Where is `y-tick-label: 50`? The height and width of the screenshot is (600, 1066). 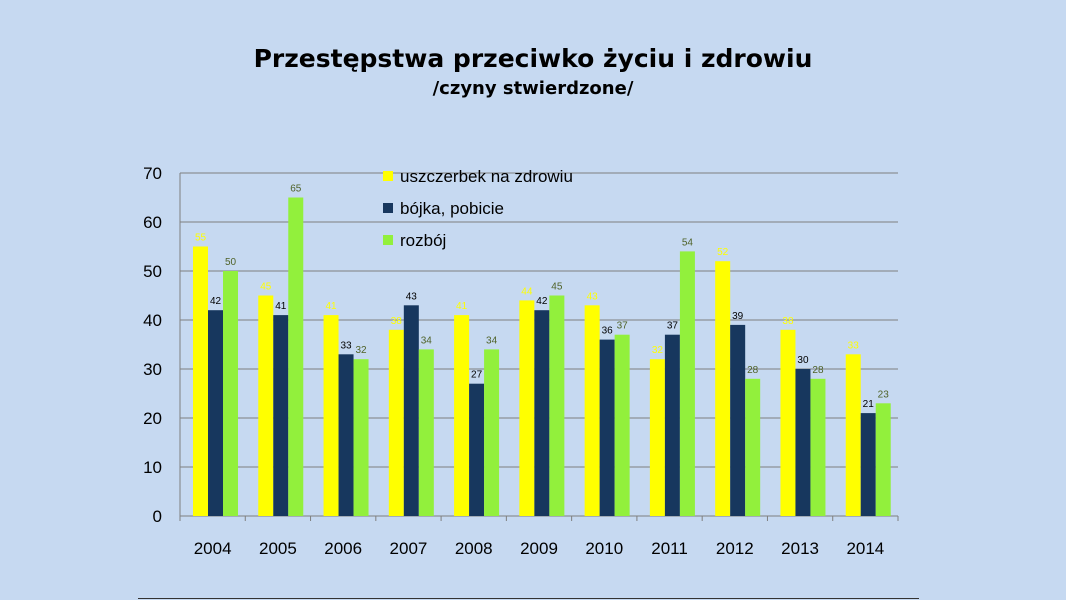
y-tick-label: 50 is located at coordinates (152, 271).